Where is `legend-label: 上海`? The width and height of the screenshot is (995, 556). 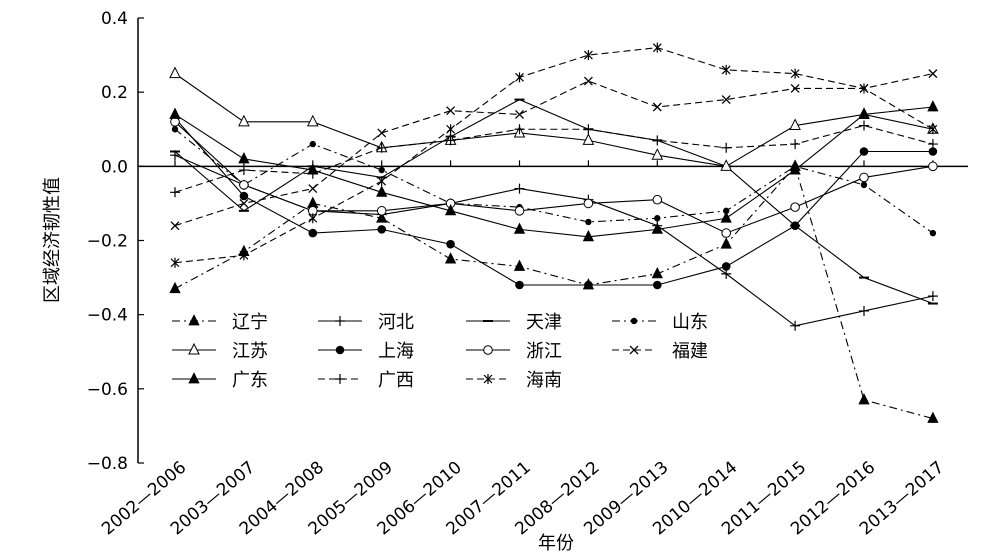 legend-label: 上海 is located at coordinates (396, 351).